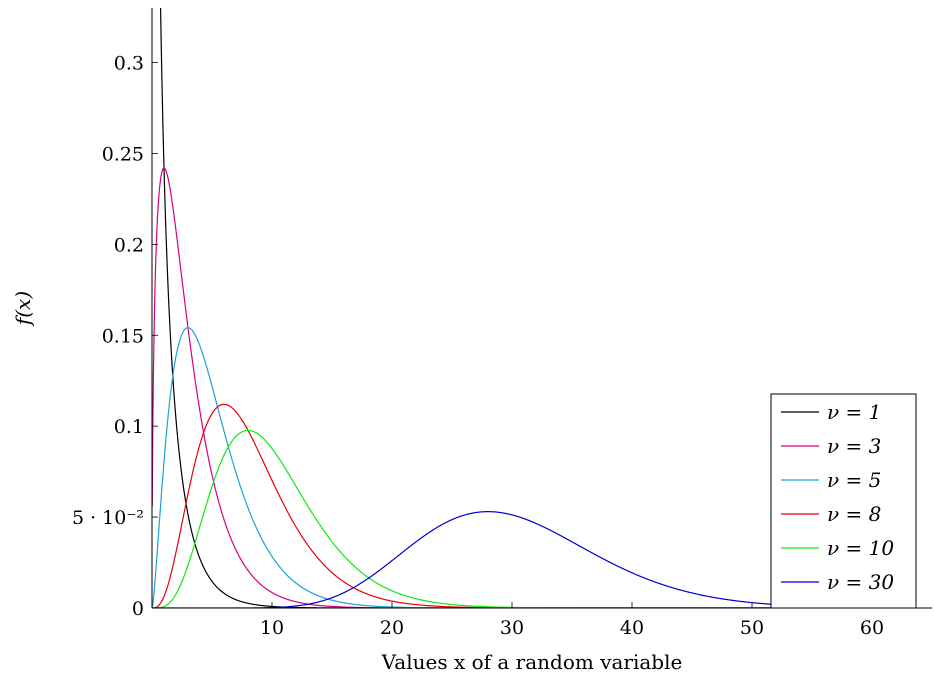  What do you see at coordinates (123, 336) in the screenshot?
I see `y-tick-label: 0.15` at bounding box center [123, 336].